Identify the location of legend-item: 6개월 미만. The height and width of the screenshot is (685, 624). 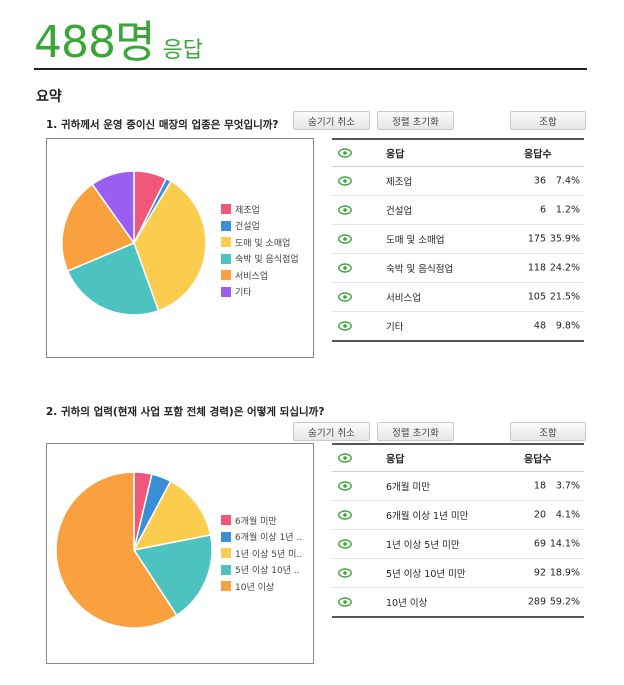
(261, 520).